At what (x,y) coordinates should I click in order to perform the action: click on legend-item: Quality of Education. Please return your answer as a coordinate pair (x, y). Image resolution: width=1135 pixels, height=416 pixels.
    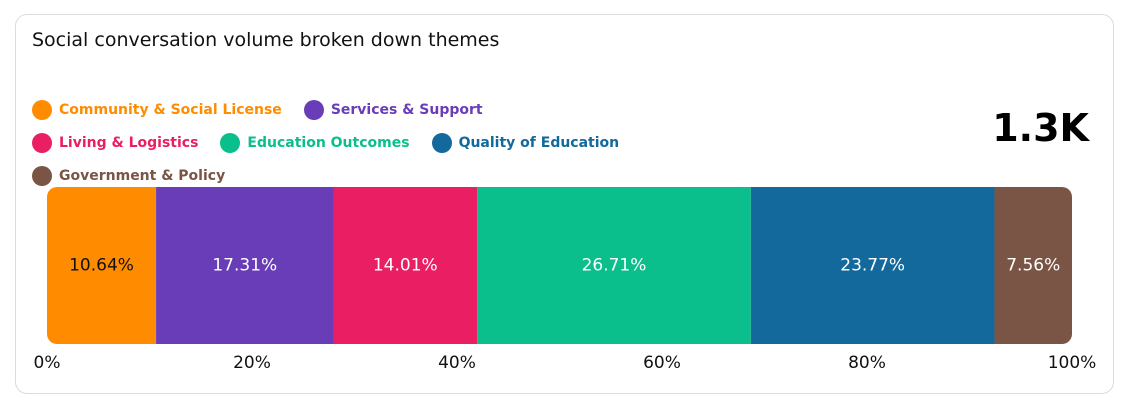
    Looking at the image, I should click on (525, 143).